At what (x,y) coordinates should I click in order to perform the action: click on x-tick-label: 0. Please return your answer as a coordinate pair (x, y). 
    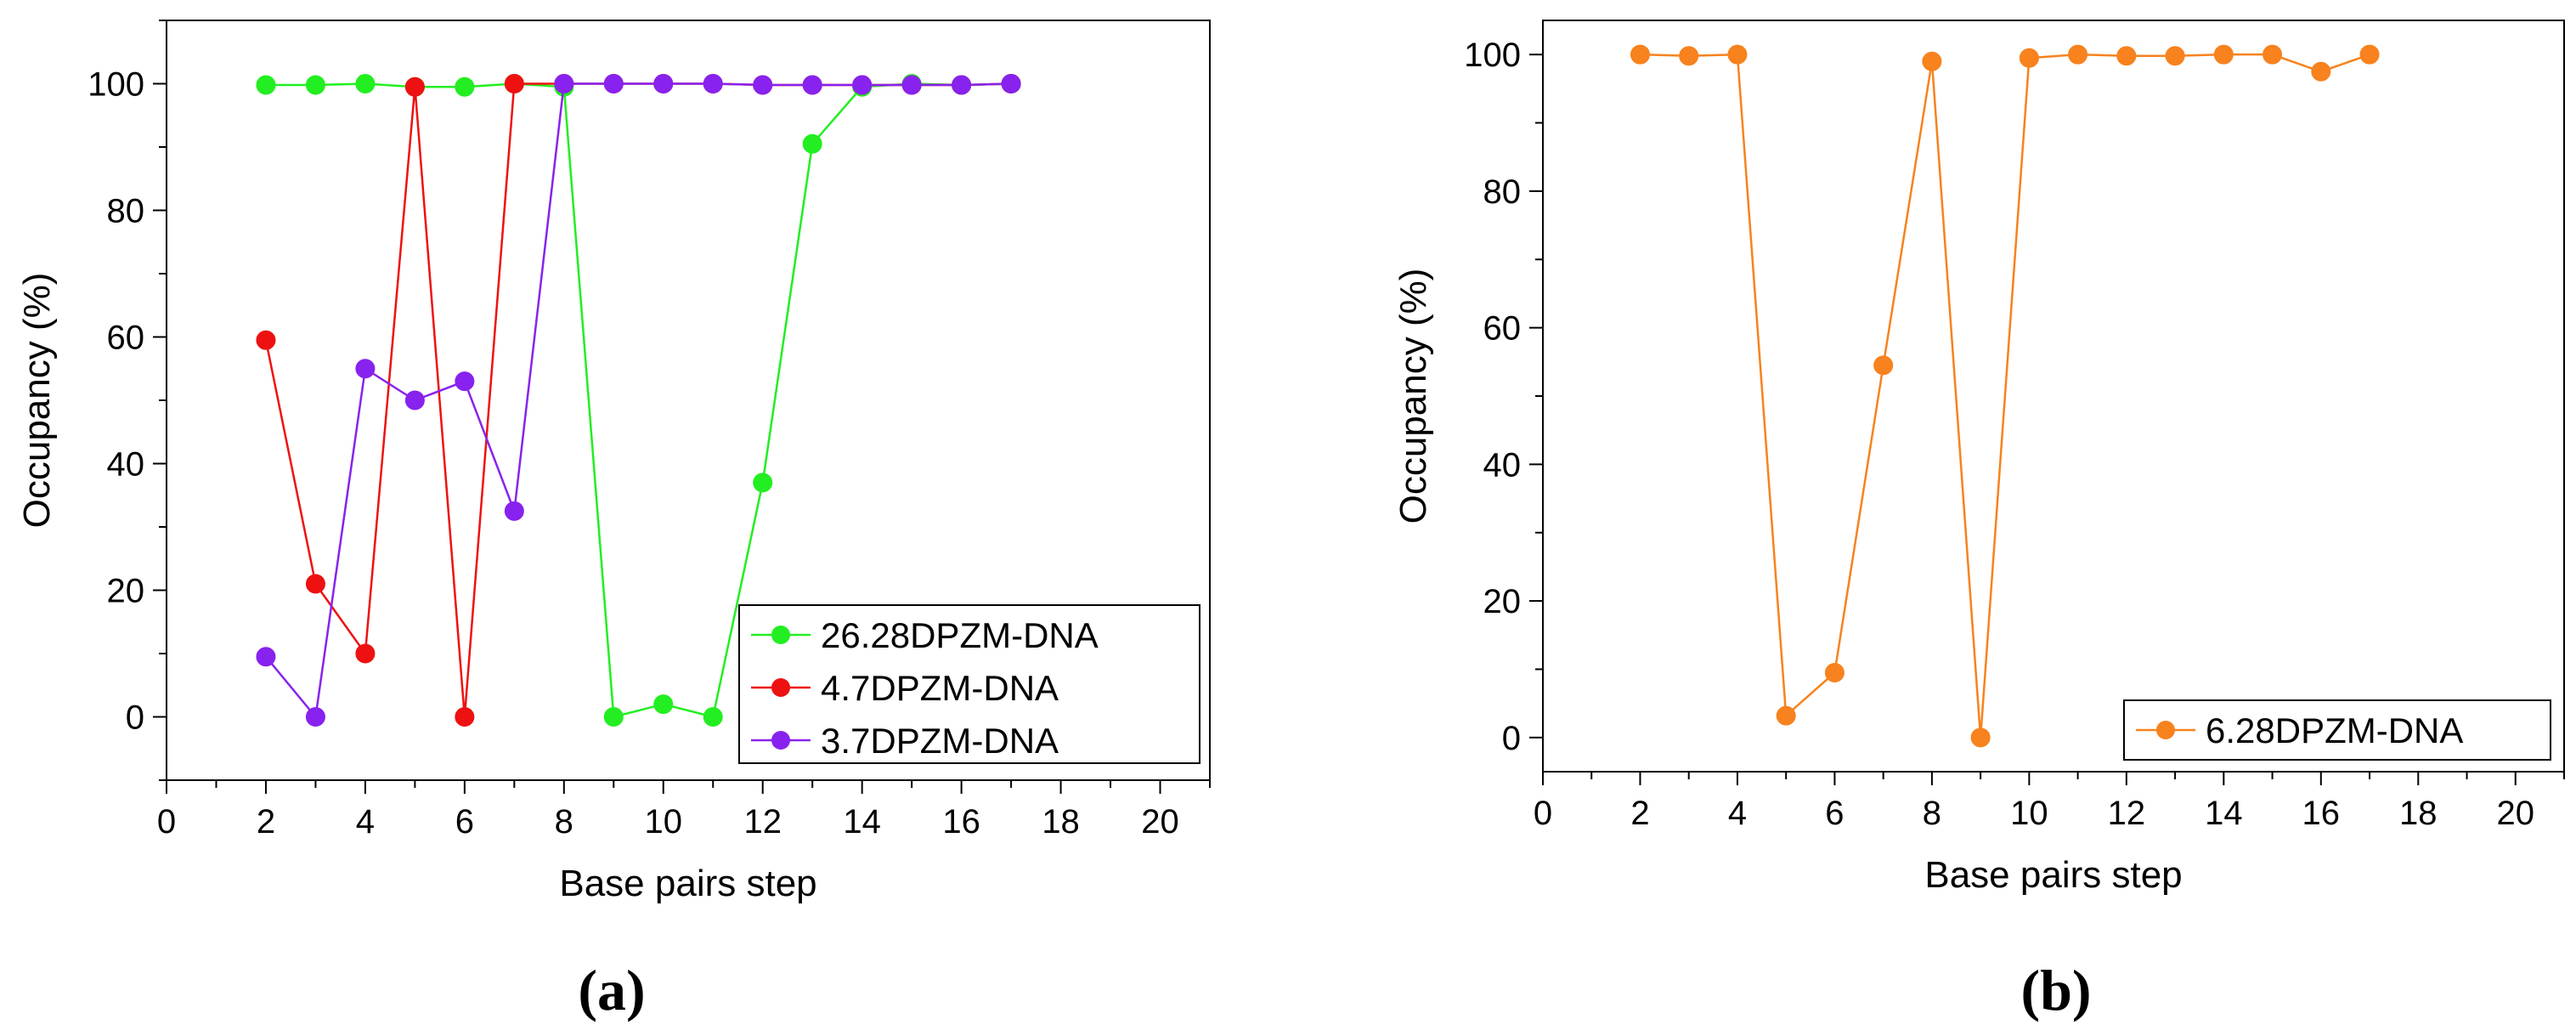
    Looking at the image, I should click on (1543, 813).